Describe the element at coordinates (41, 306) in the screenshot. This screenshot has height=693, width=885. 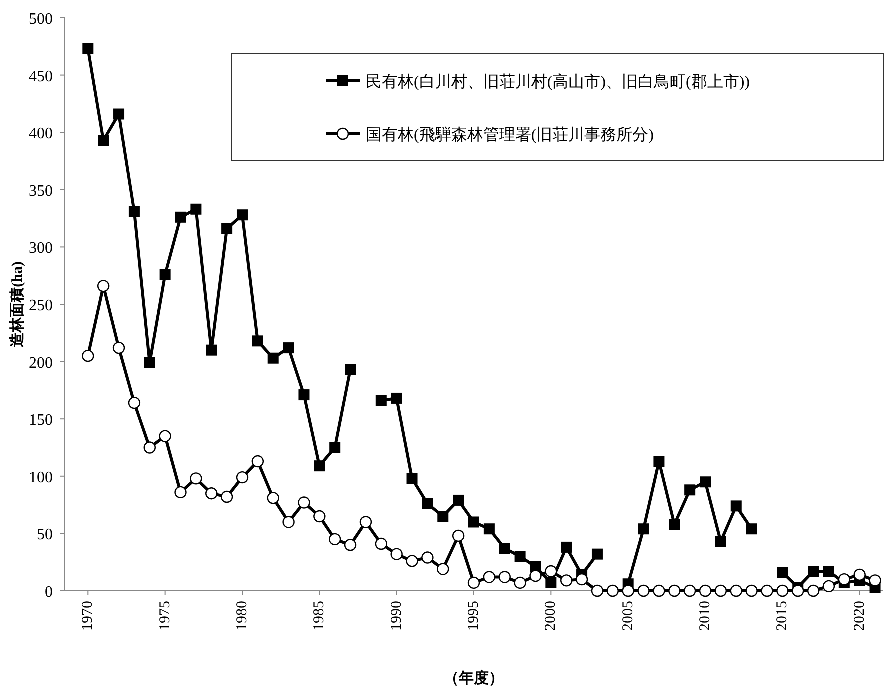
I see `y-tick-label: 250` at that location.